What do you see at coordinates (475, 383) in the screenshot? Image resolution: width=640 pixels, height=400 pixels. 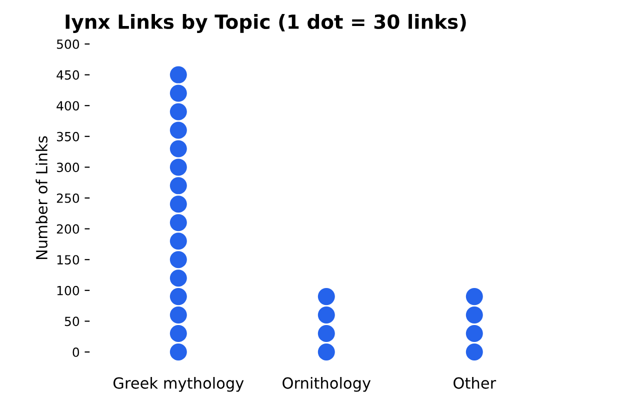 I see `x-tick-label: Other` at bounding box center [475, 383].